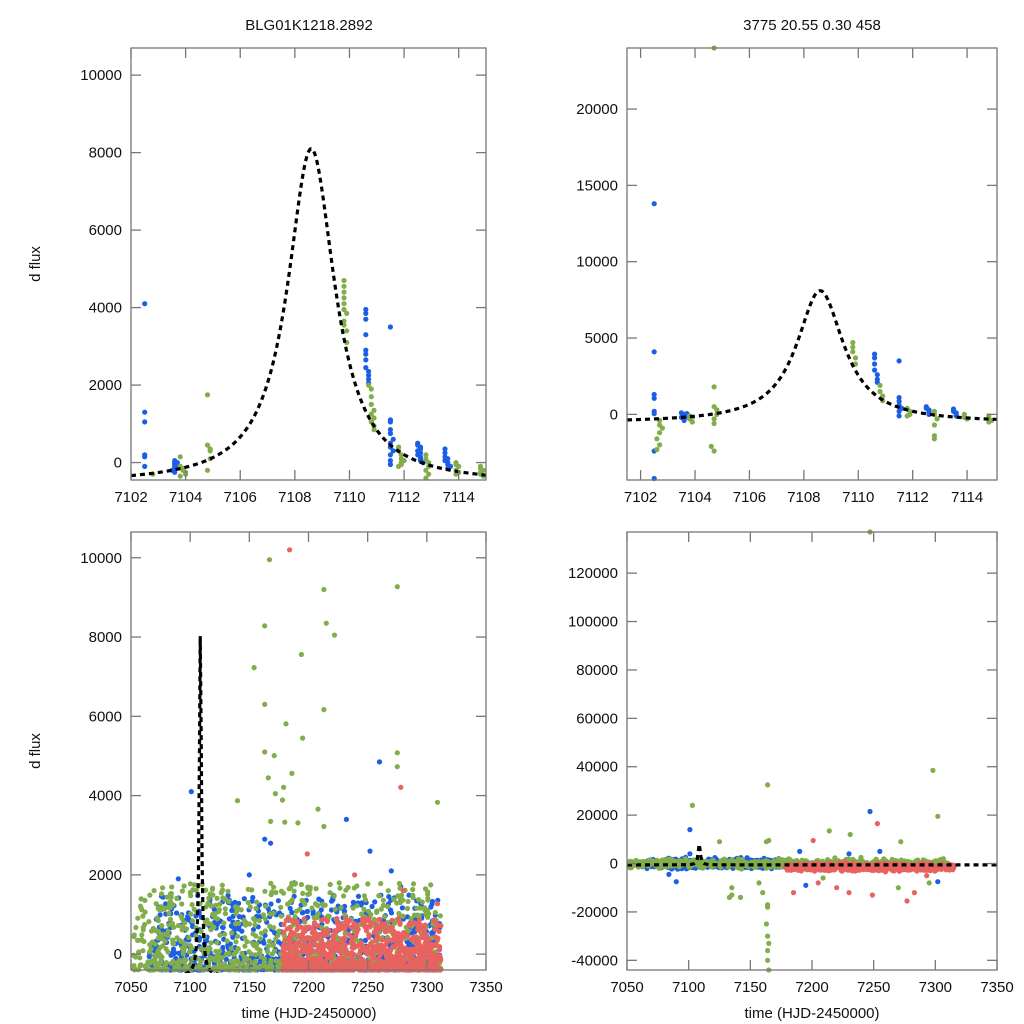 This screenshot has width=1024, height=1024. I want to click on y-tick-label: 4000, so click(105, 796).